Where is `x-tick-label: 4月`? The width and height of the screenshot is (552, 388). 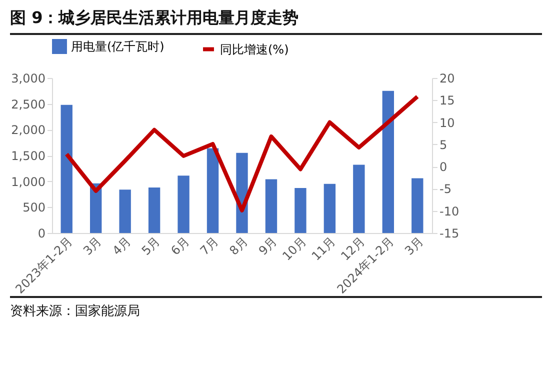 x-tick-label: 4月 is located at coordinates (122, 246).